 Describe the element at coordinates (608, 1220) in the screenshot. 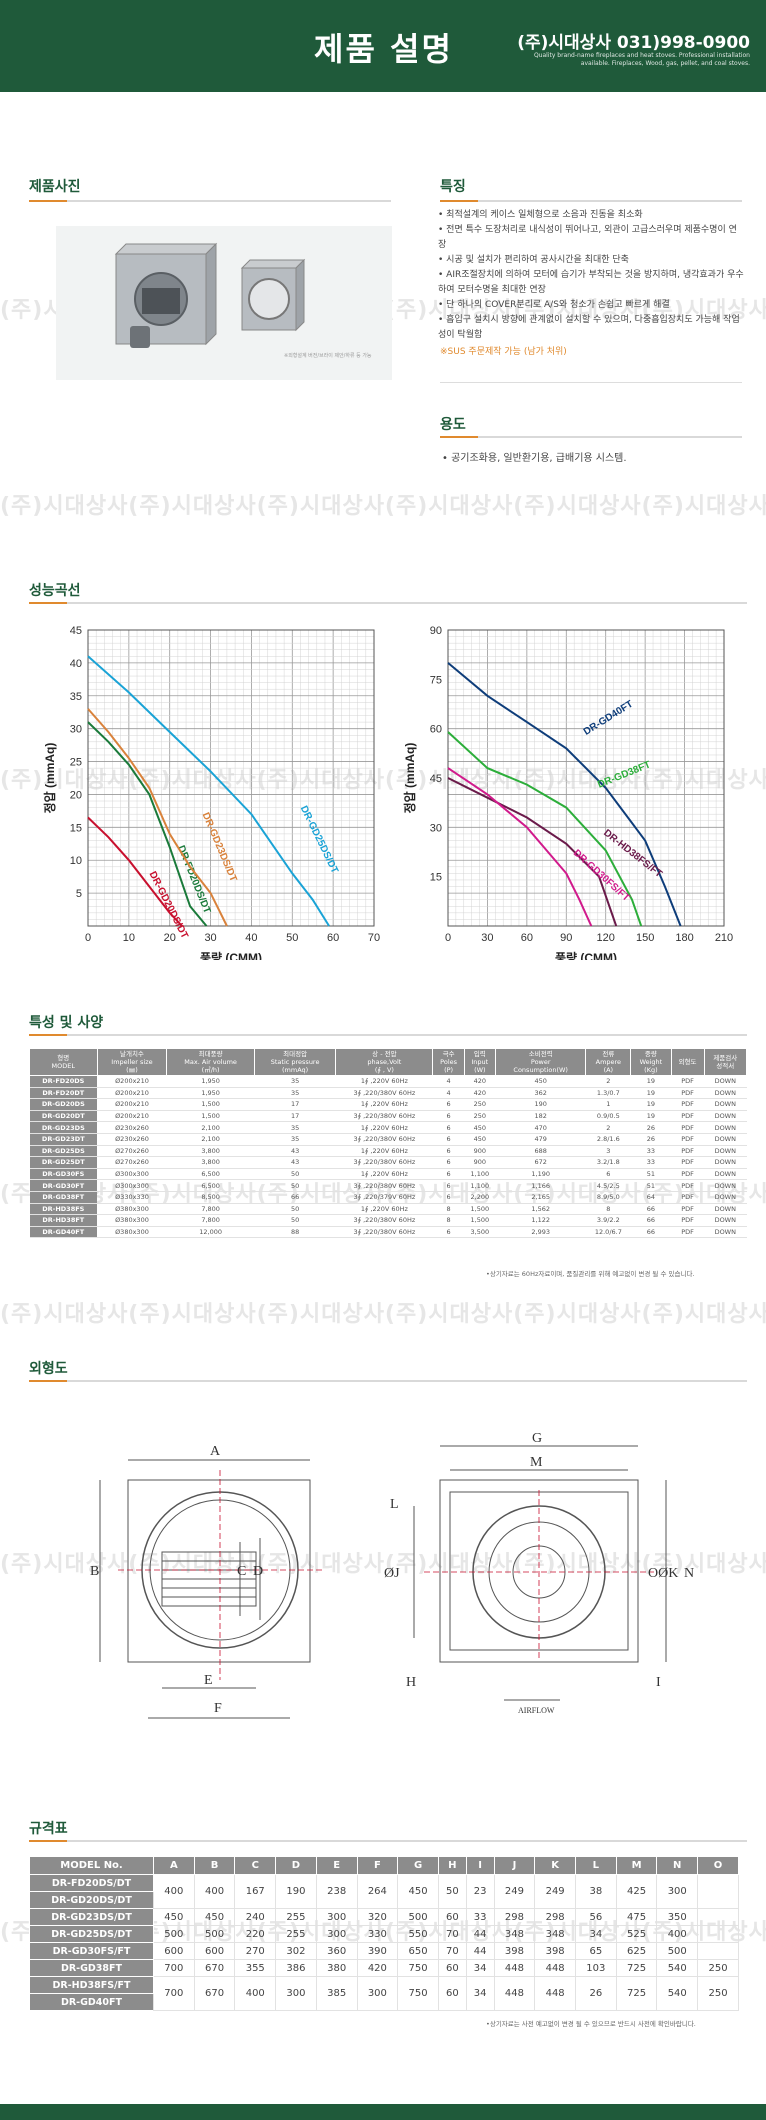

I see `table-cell: 3.9/2.2` at that location.